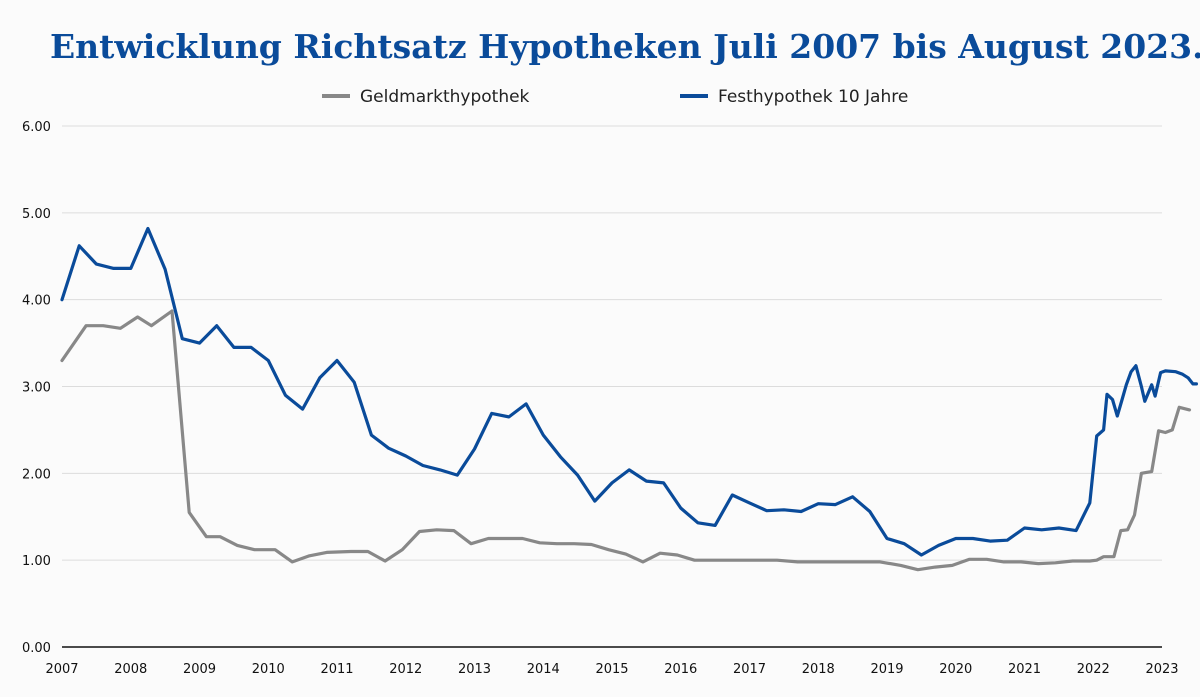  I want to click on x-tick-label: 2016, so click(680, 669).